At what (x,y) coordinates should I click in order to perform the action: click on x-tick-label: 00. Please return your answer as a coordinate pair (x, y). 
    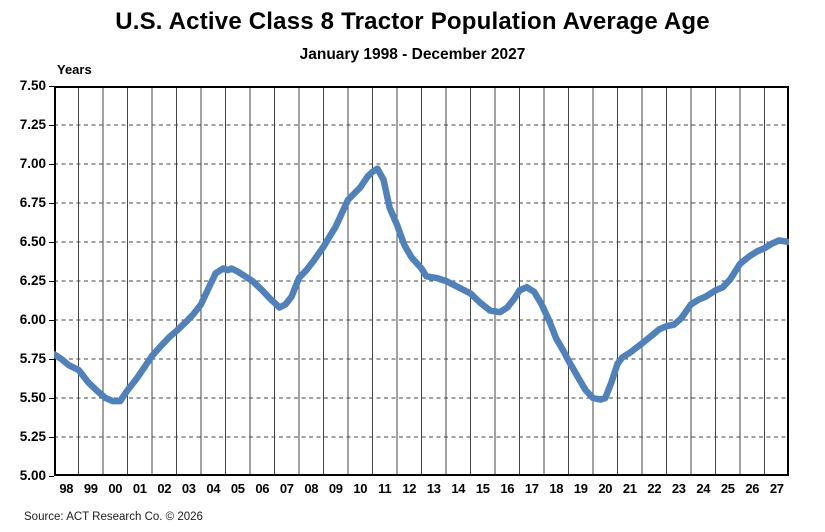
    Looking at the image, I should click on (115, 488).